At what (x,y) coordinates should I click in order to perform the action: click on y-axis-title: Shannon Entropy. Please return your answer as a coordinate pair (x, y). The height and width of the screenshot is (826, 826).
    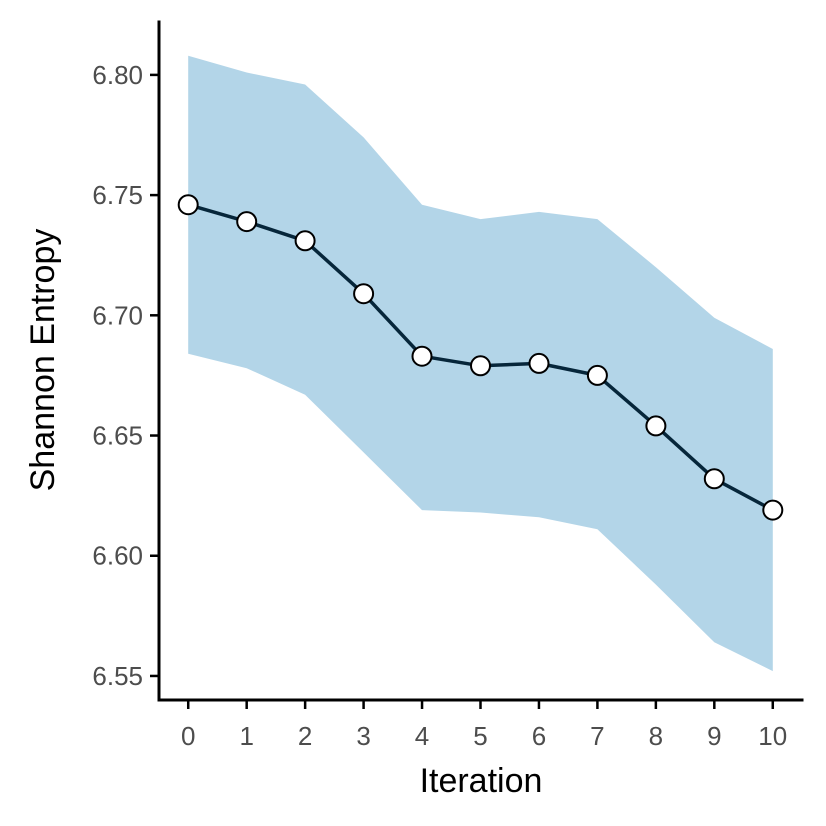
    Looking at the image, I should click on (43, 360).